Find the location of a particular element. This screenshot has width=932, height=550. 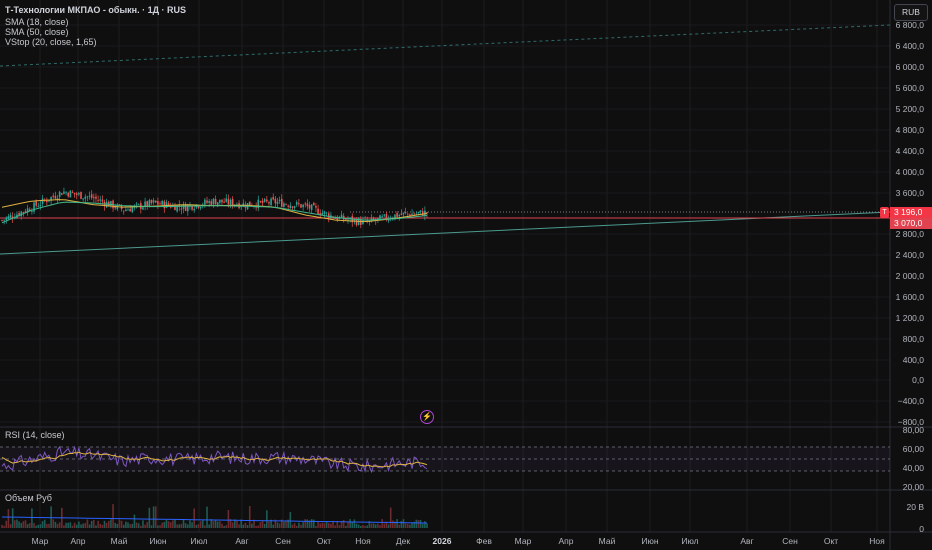

volume-legend: Объем Руб is located at coordinates (28, 498).